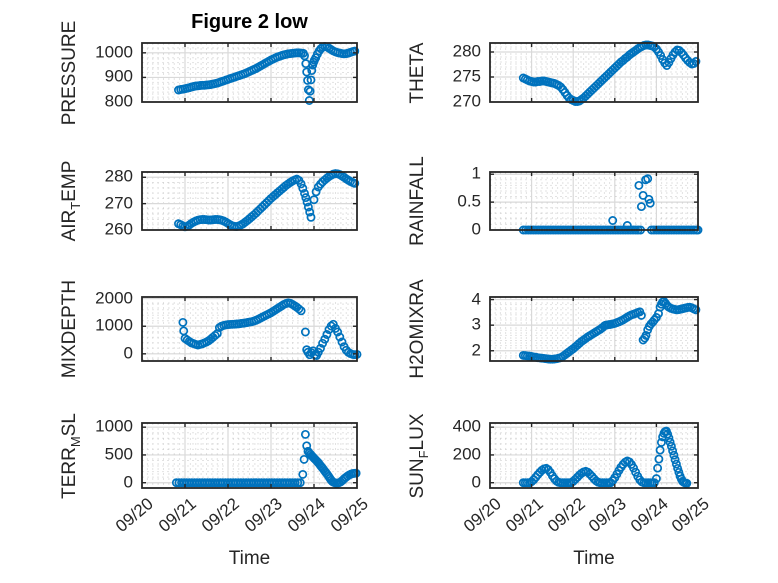 Image resolution: width=778 pixels, height=583 pixels. I want to click on plot-area-terr_msl, so click(251, 455).